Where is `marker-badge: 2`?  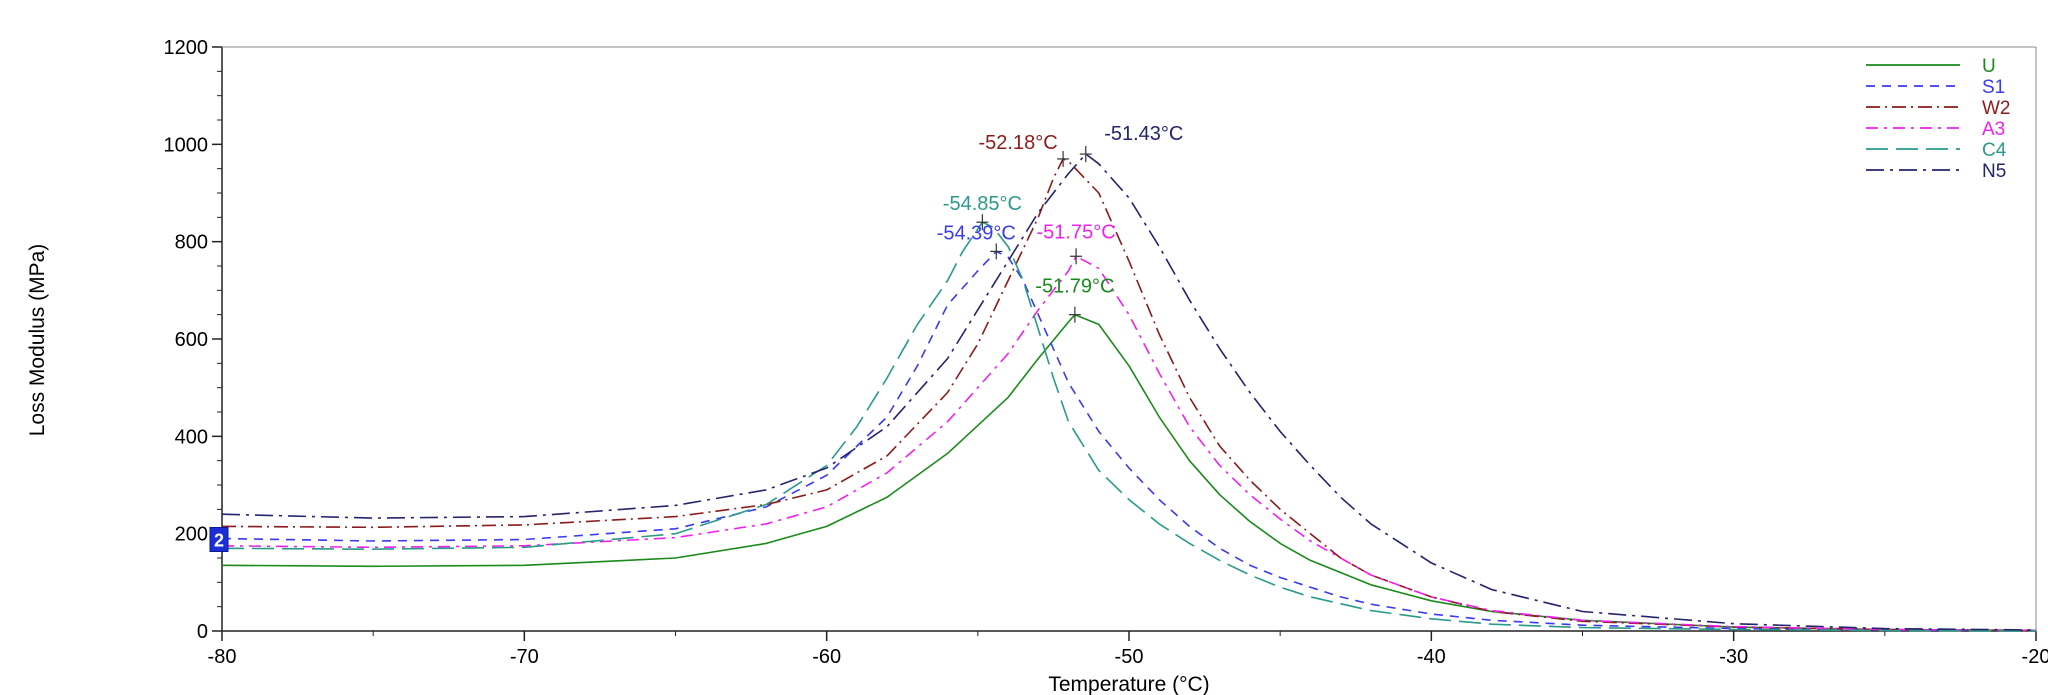 marker-badge: 2 is located at coordinates (219, 540).